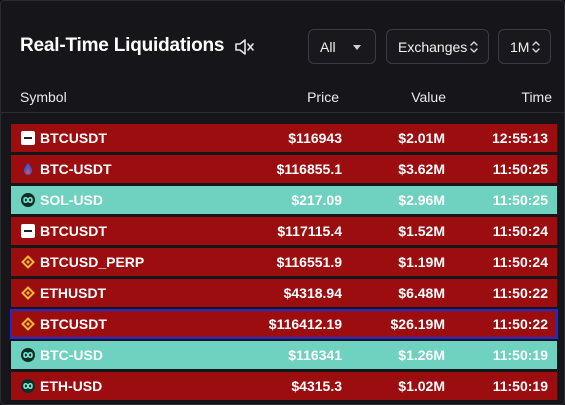  Describe the element at coordinates (536, 97) in the screenshot. I see `column-header-time: Time` at that location.